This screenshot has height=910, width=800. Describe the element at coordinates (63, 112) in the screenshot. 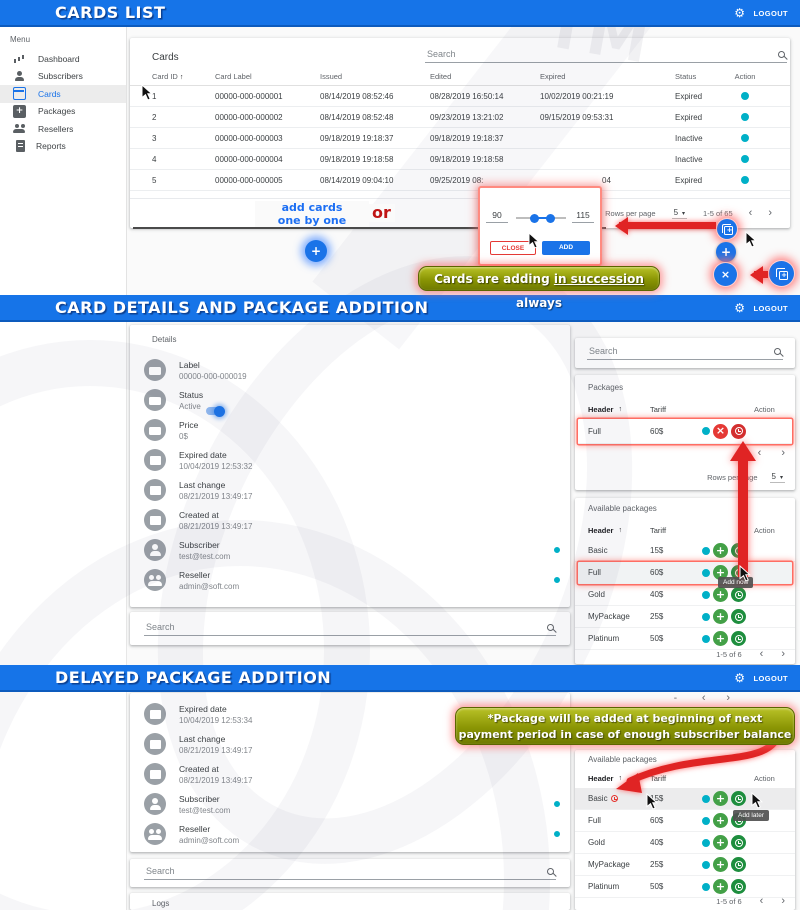

I see `sidebar-item: Packages` at that location.